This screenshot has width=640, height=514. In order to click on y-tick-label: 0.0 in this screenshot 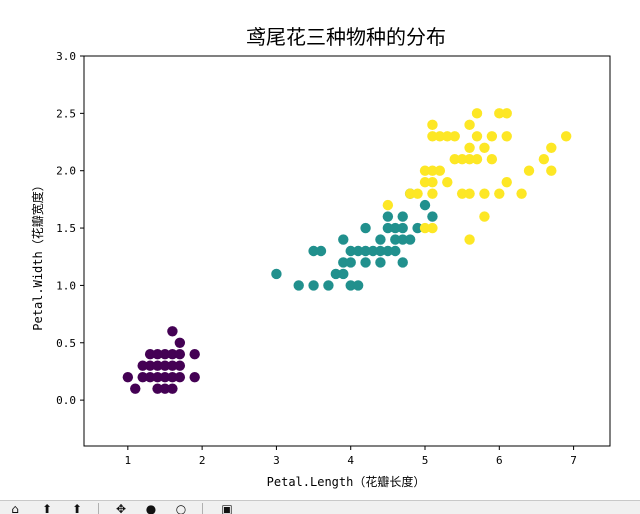, I will do `click(66, 400)`.